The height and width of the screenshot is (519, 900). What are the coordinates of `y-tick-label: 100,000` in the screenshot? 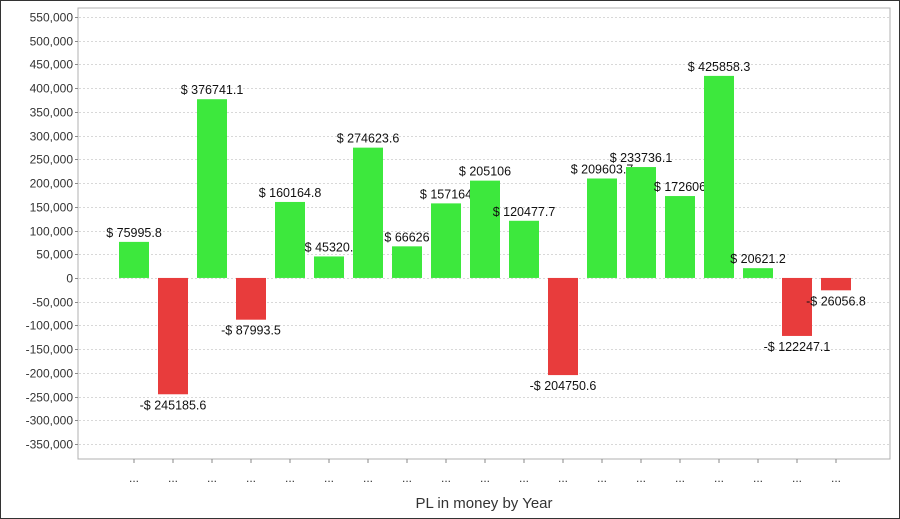 It's located at (52, 232).